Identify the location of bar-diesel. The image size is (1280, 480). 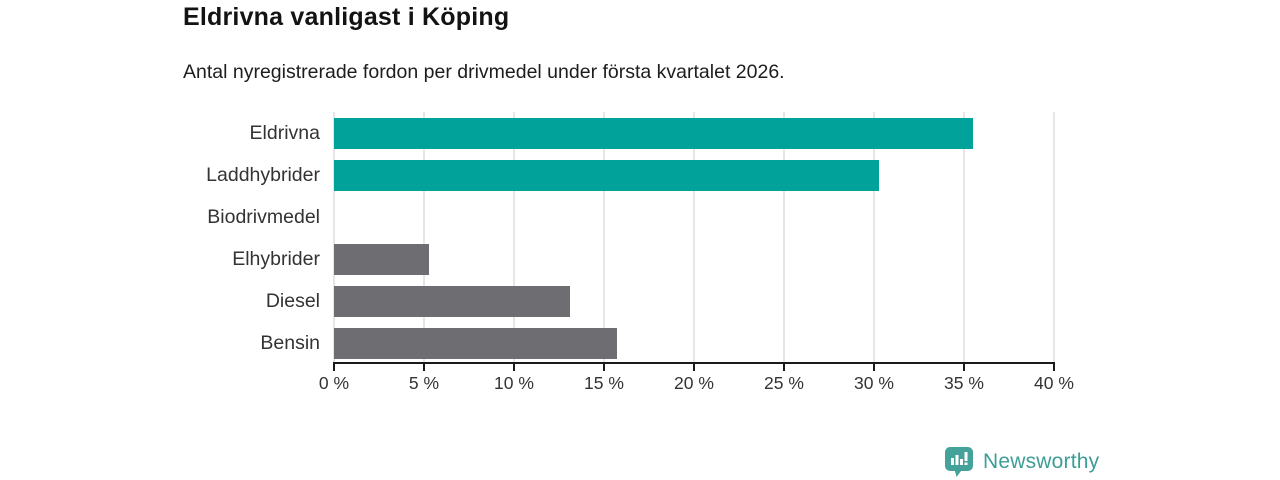
(452, 301).